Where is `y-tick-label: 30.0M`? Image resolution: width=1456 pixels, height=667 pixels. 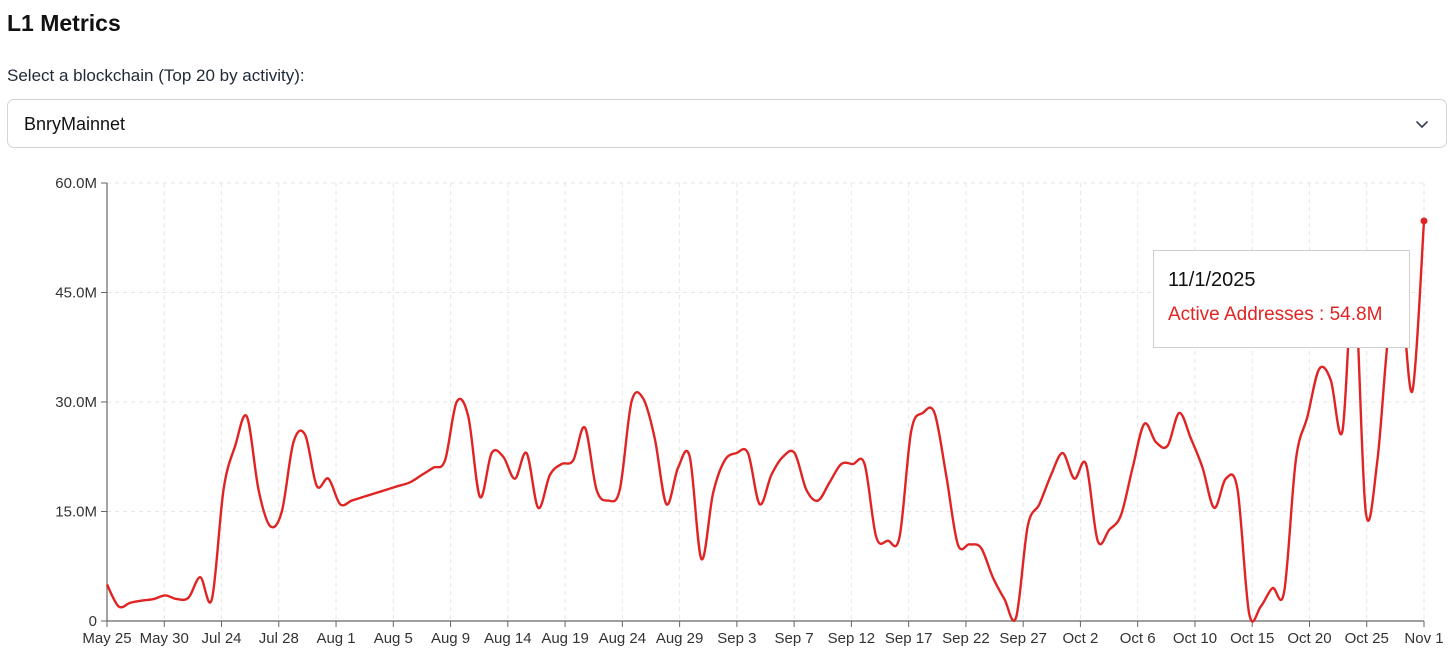
y-tick-label: 30.0M is located at coordinates (76, 402).